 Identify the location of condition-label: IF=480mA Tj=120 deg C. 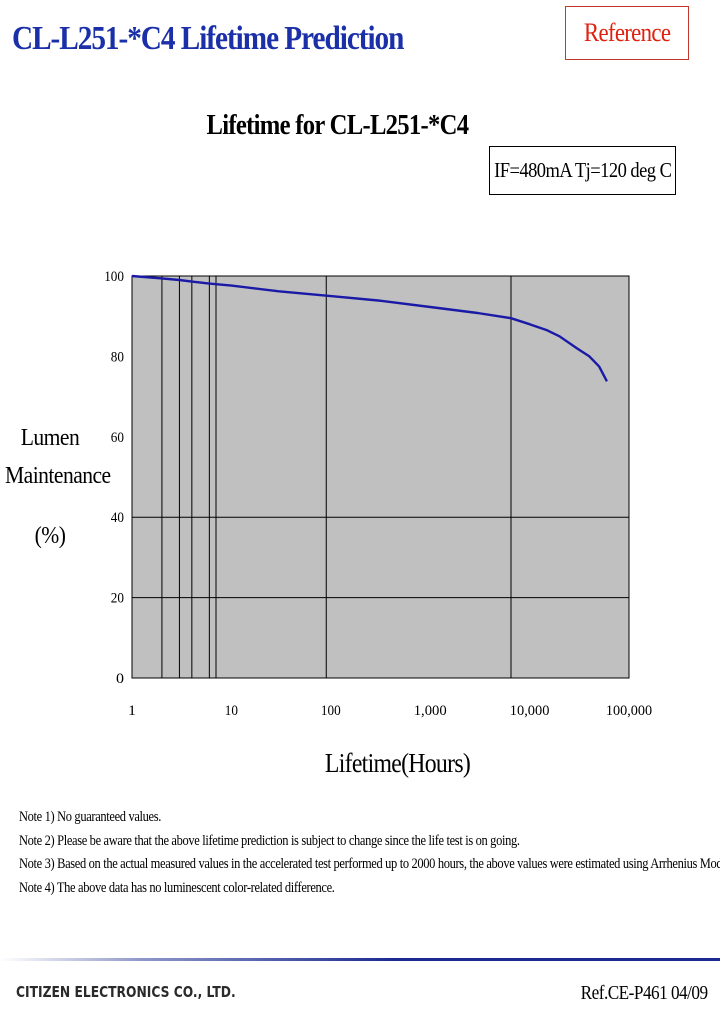
(582, 170).